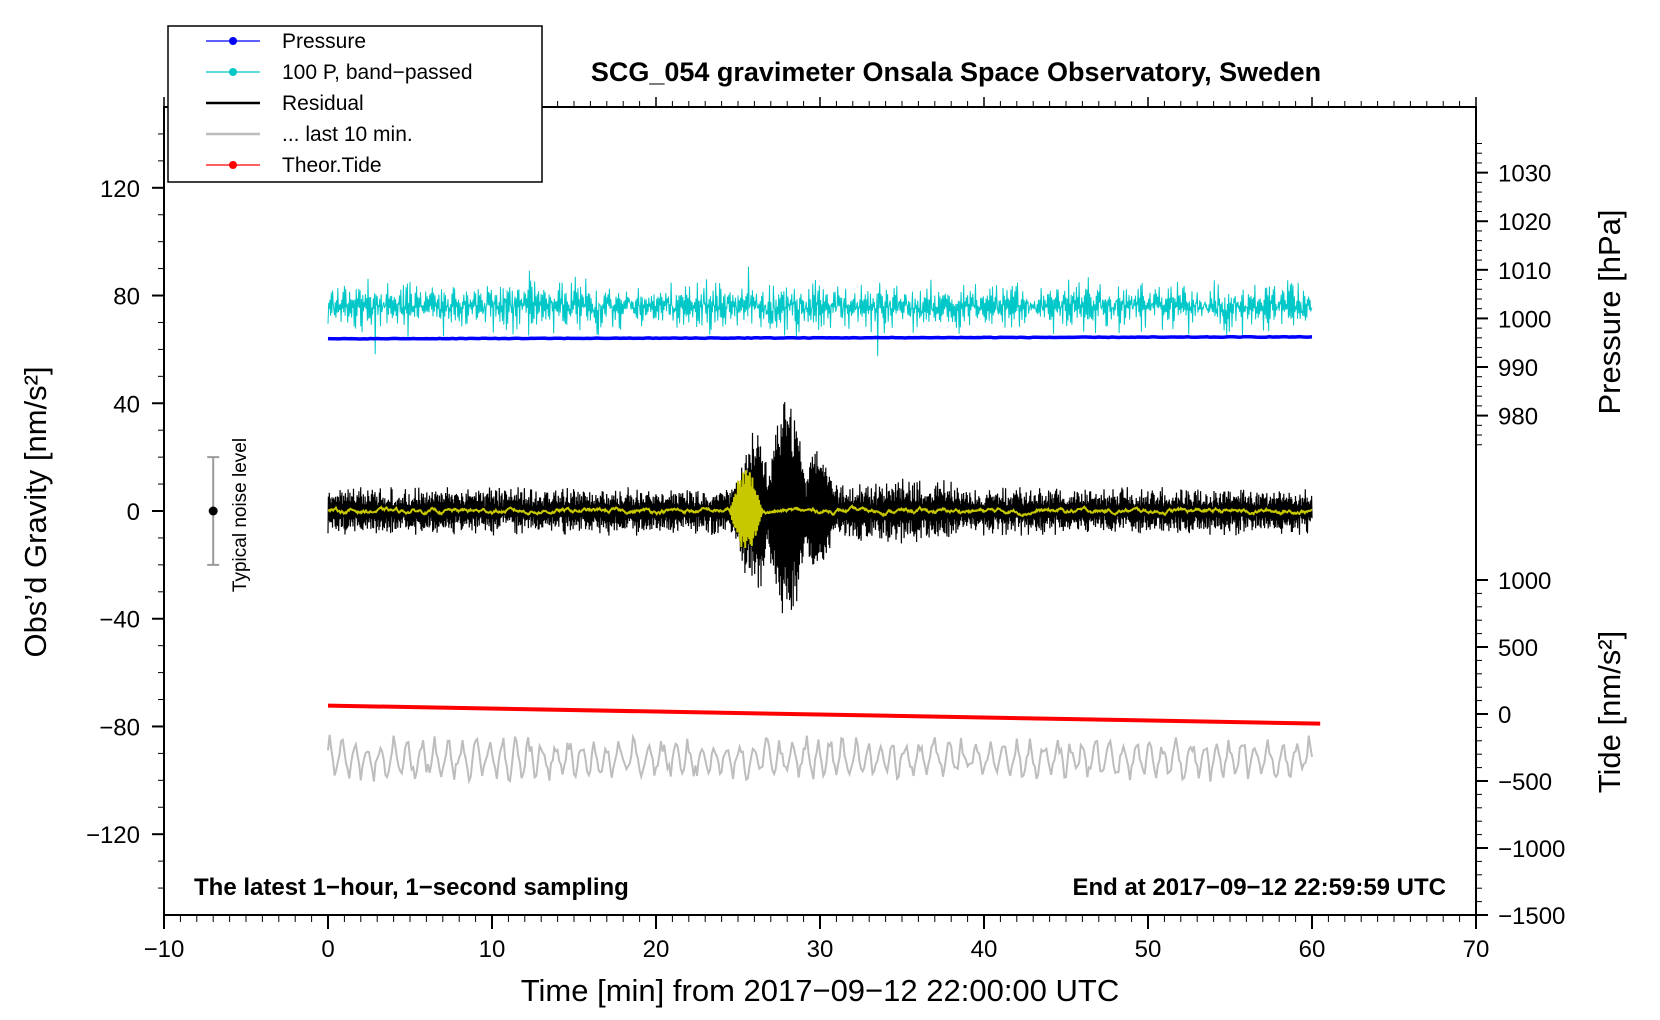 The width and height of the screenshot is (1660, 1020). What do you see at coordinates (492, 949) in the screenshot?
I see `x-tick-label: 10` at bounding box center [492, 949].